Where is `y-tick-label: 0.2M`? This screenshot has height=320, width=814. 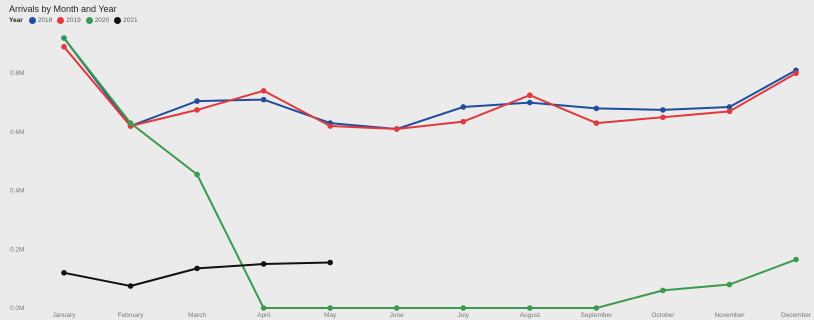 y-tick-label: 0.2M is located at coordinates (17, 249).